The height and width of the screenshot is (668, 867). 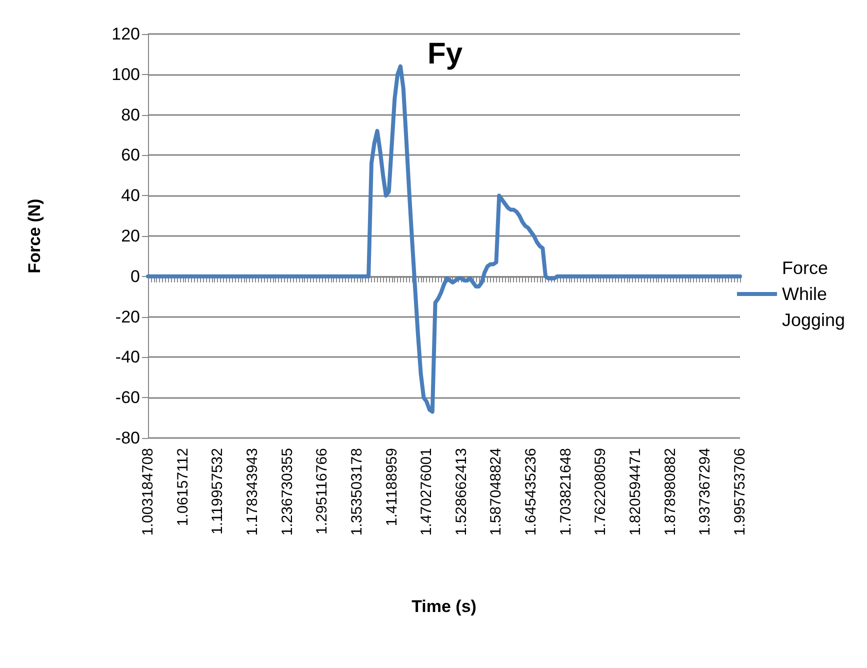 What do you see at coordinates (126, 34) in the screenshot?
I see `y-tick-label: 120` at bounding box center [126, 34].